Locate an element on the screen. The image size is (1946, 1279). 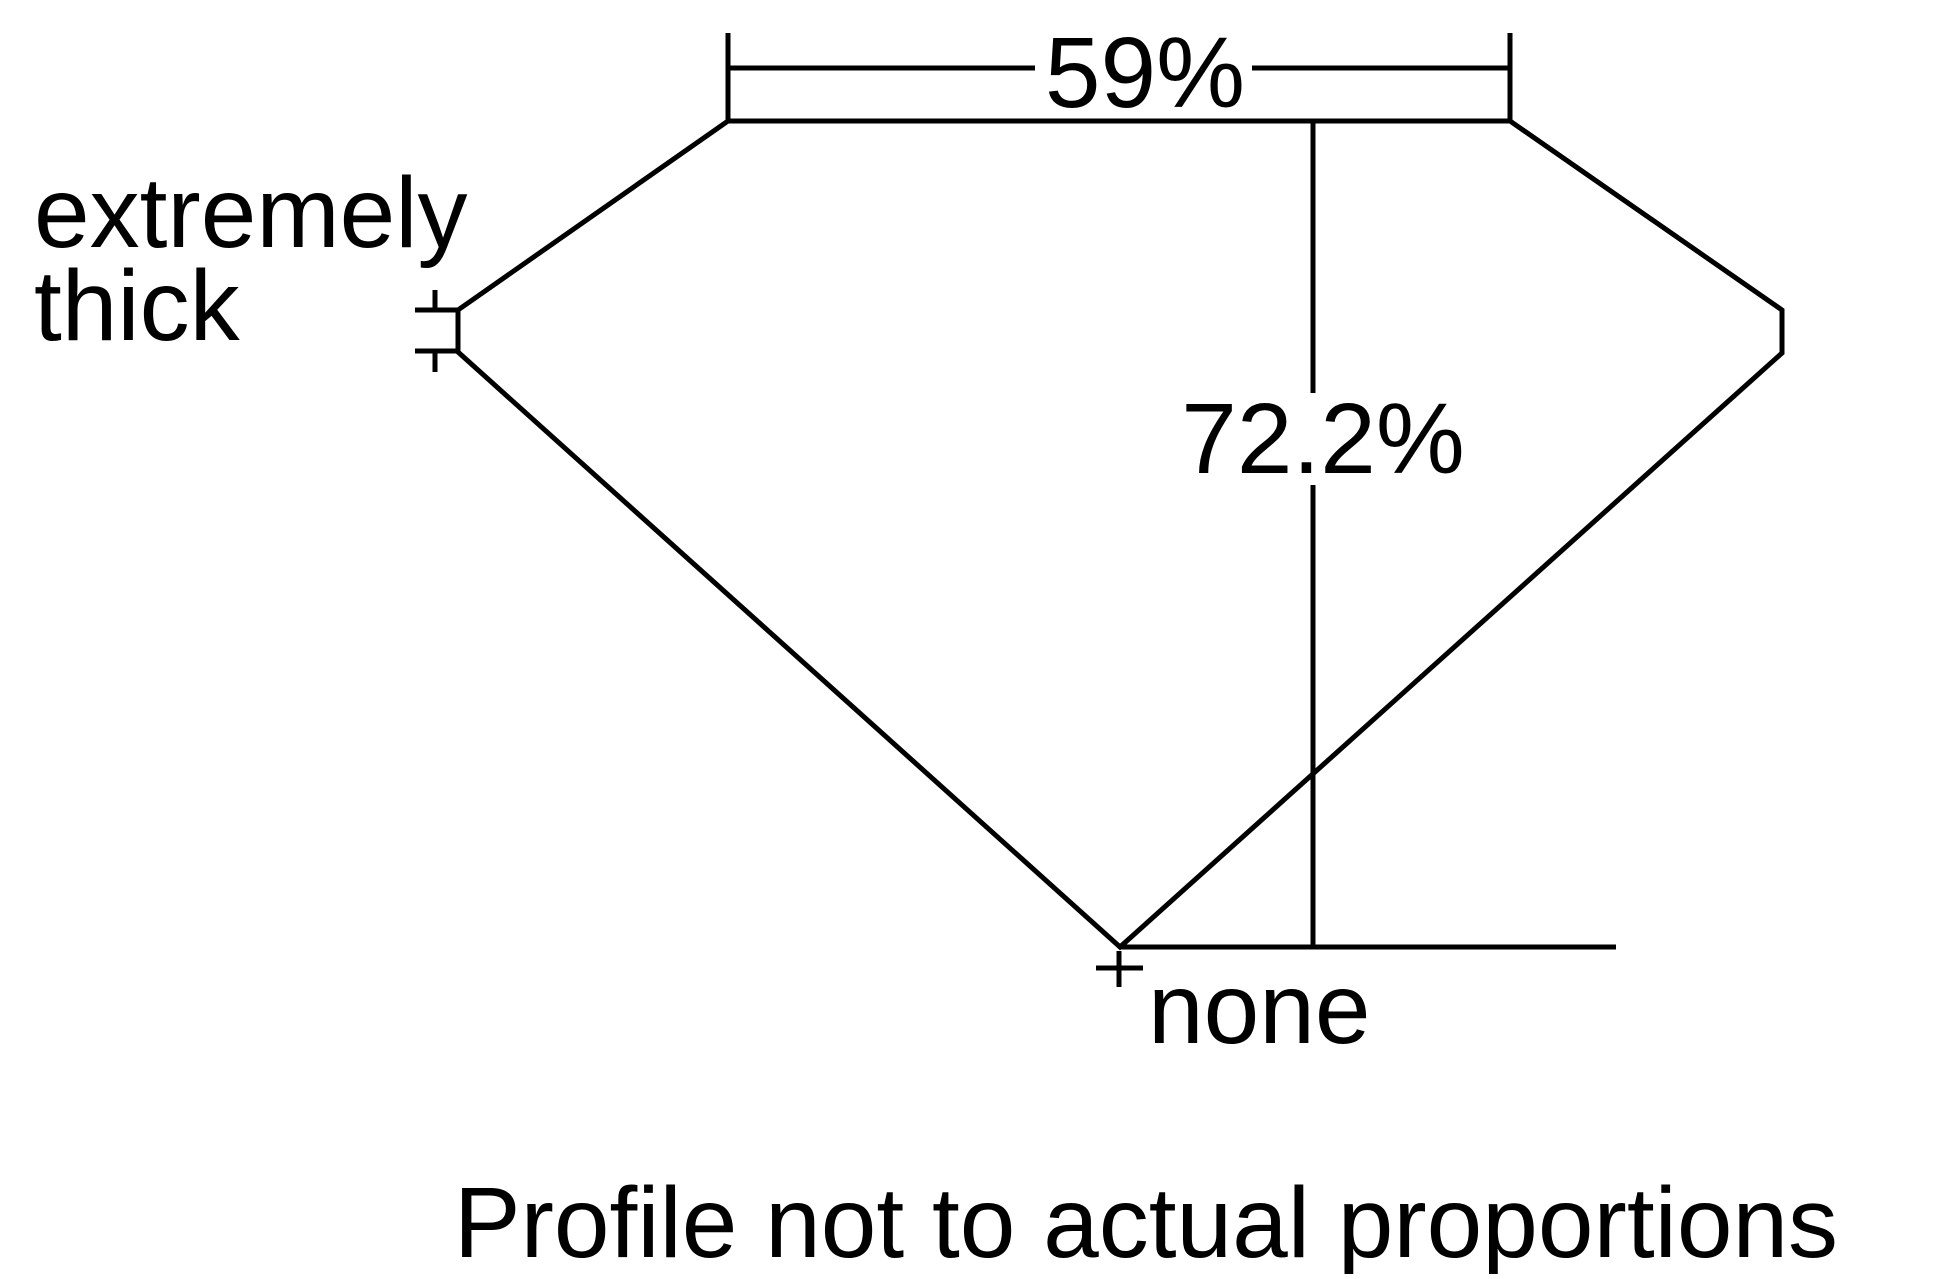
girdle-thickness-ticks is located at coordinates (436, 331).